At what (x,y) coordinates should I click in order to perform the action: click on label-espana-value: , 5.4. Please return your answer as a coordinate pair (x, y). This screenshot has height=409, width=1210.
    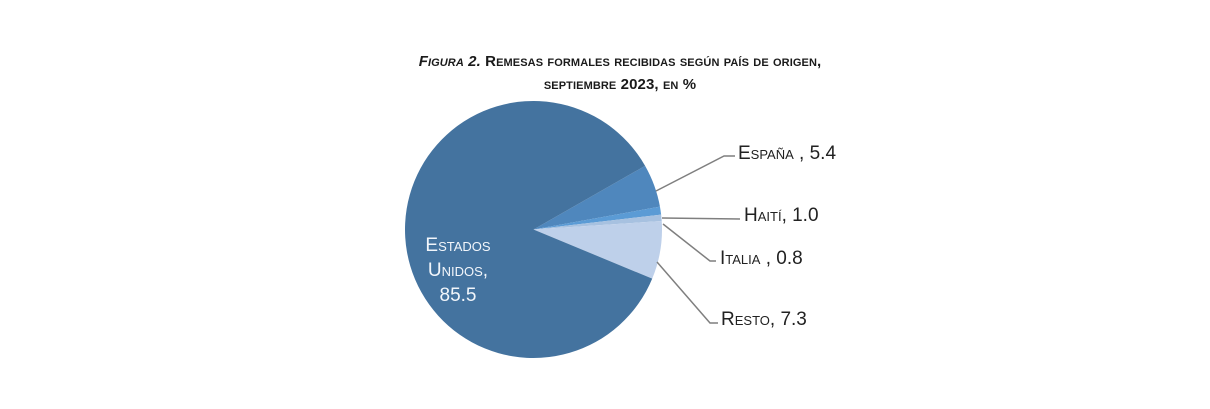
    Looking at the image, I should click on (815, 153).